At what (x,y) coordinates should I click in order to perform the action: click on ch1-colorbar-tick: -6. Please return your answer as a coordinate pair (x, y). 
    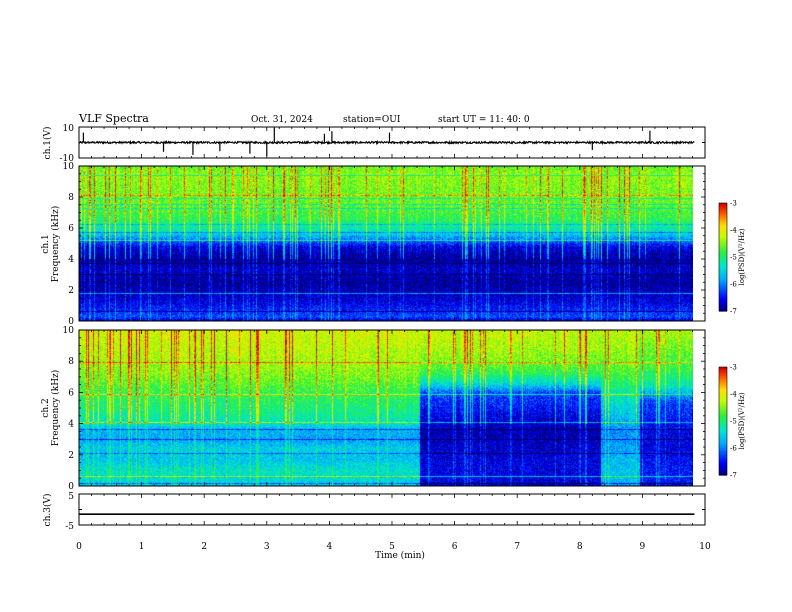
    Looking at the image, I should click on (733, 285).